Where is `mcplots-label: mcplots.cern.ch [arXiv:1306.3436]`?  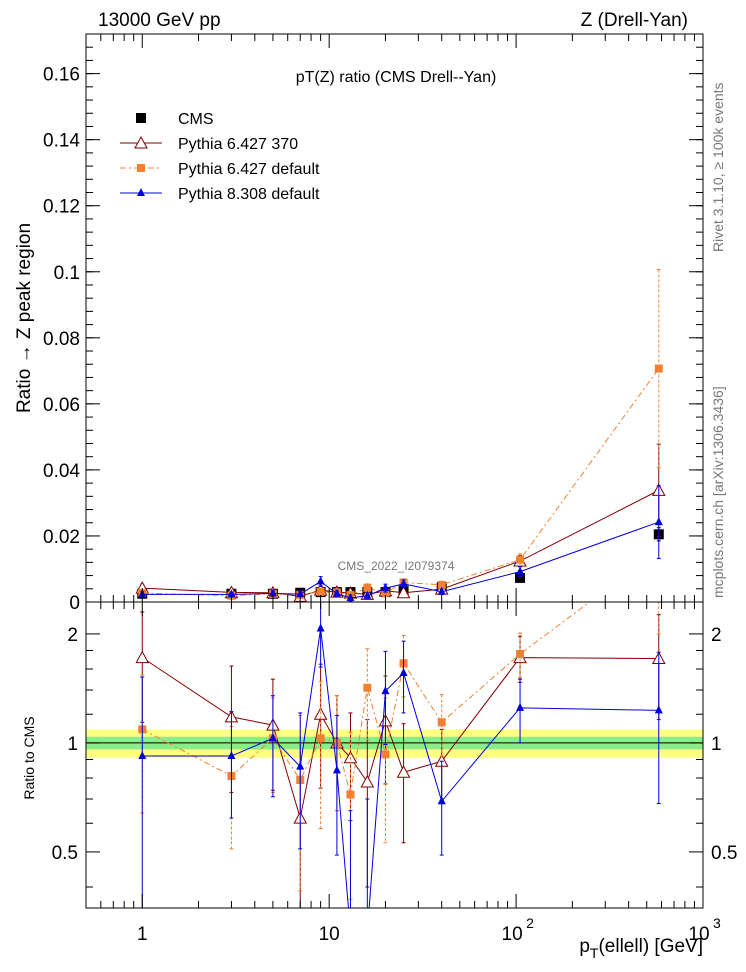
mcplots-label: mcplots.cern.ch [arXiv:1306.3436] is located at coordinates (718, 492).